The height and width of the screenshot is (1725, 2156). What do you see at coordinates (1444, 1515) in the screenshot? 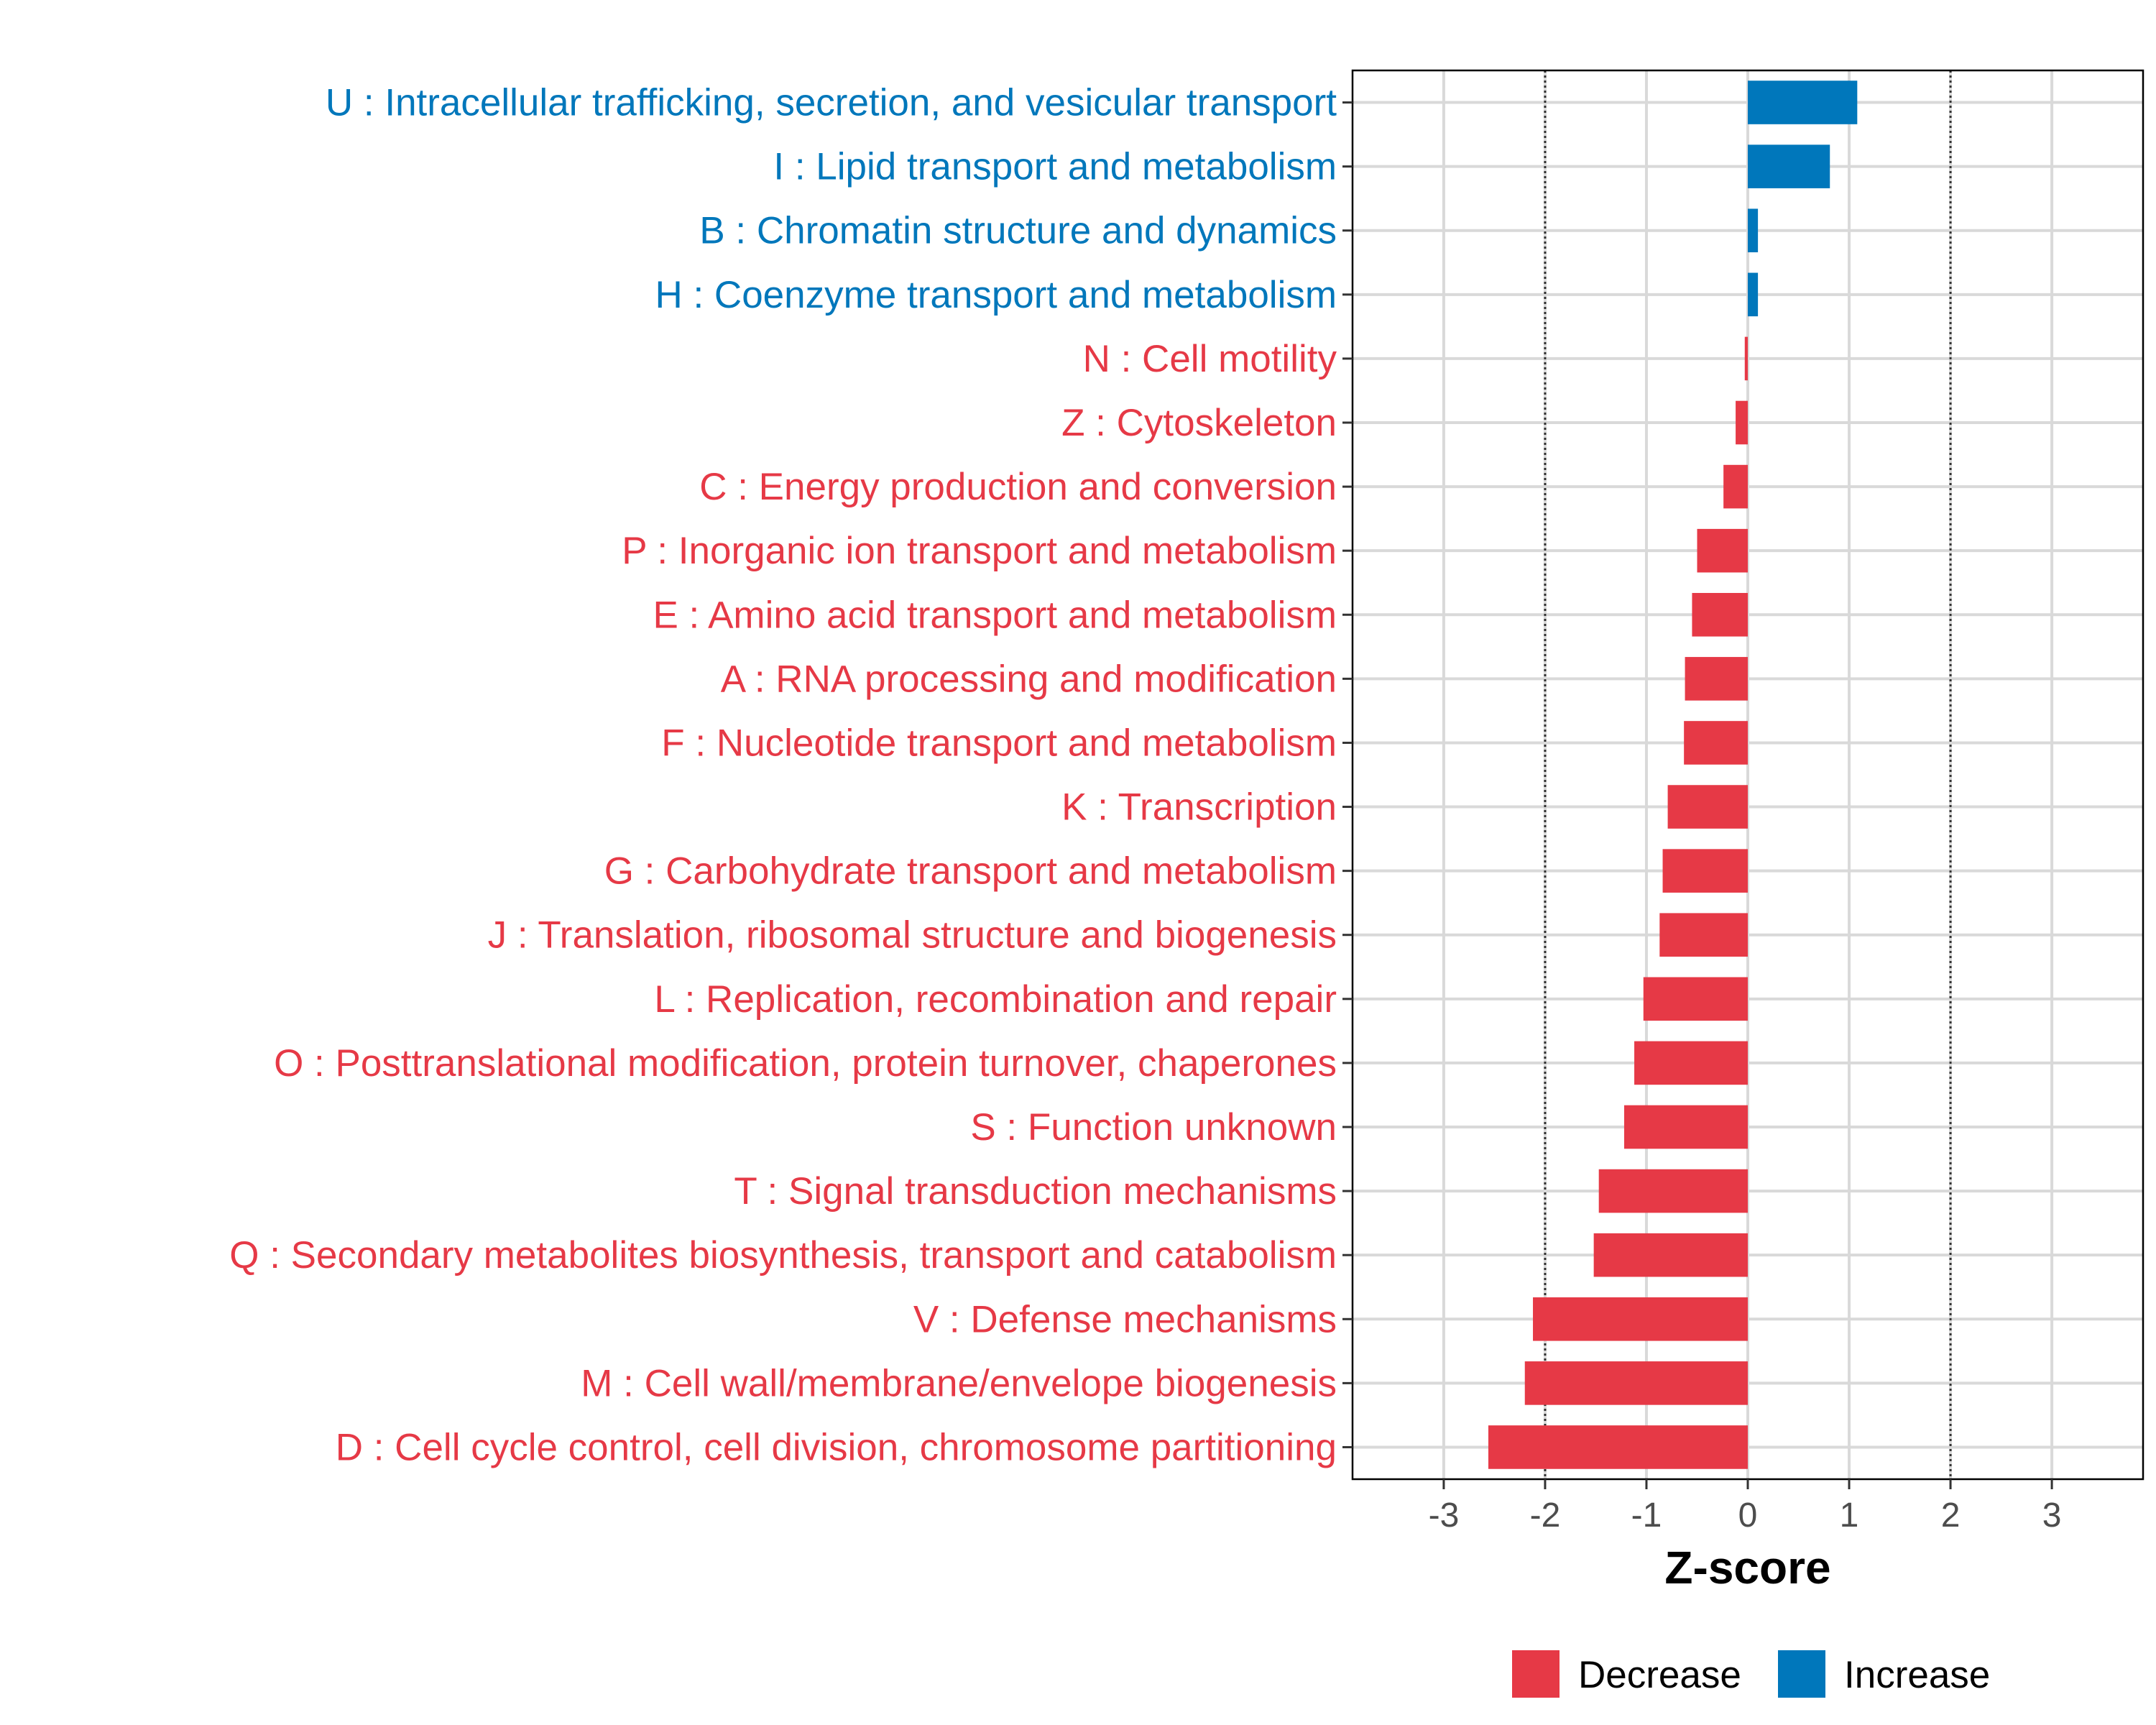
I see `x-tick-label: -3` at bounding box center [1444, 1515].